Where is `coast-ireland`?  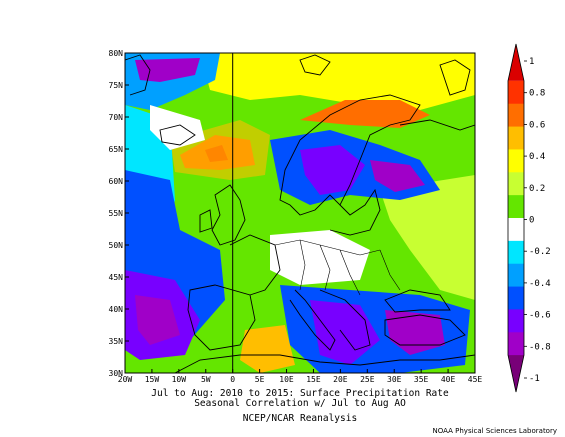
coast-ireland is located at coordinates (206, 221).